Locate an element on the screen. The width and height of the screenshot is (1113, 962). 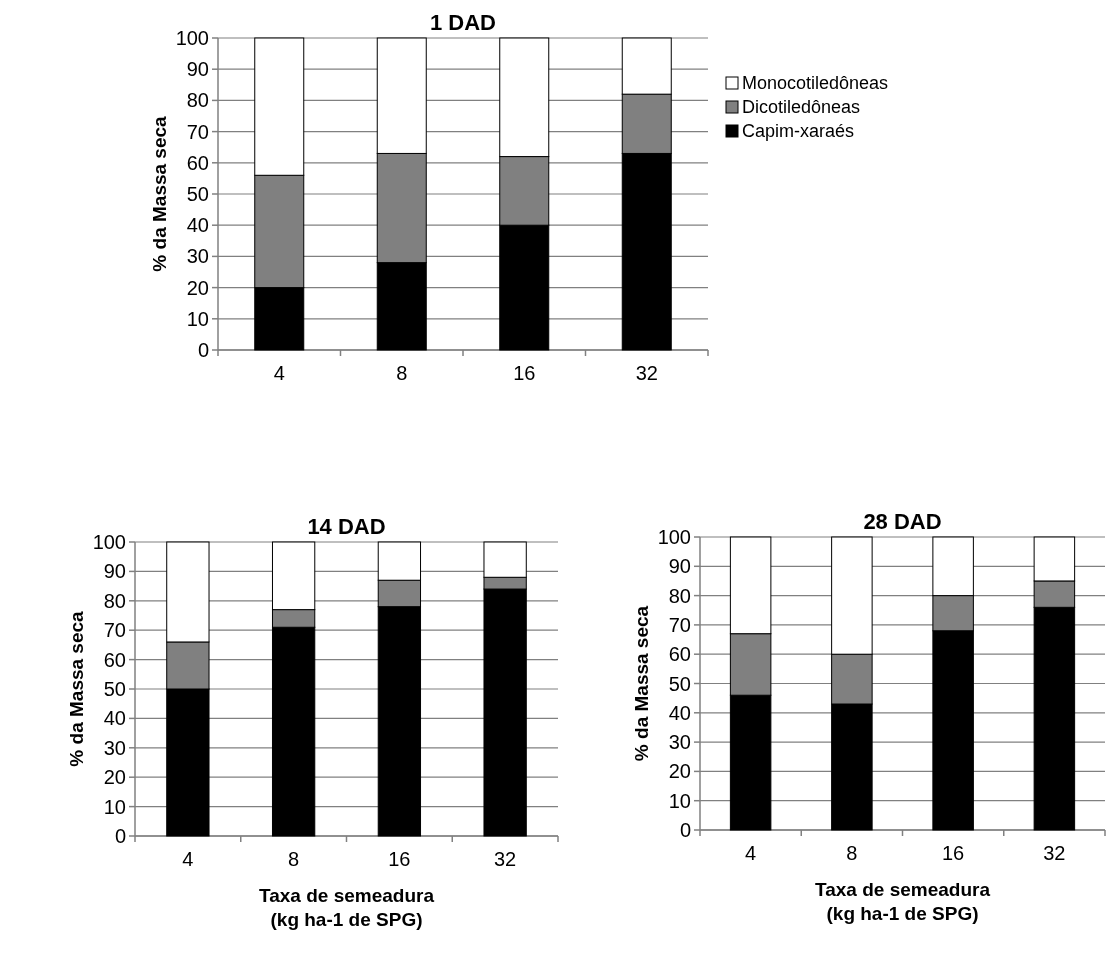
legend-label: Dicotiledôneas is located at coordinates (801, 107).